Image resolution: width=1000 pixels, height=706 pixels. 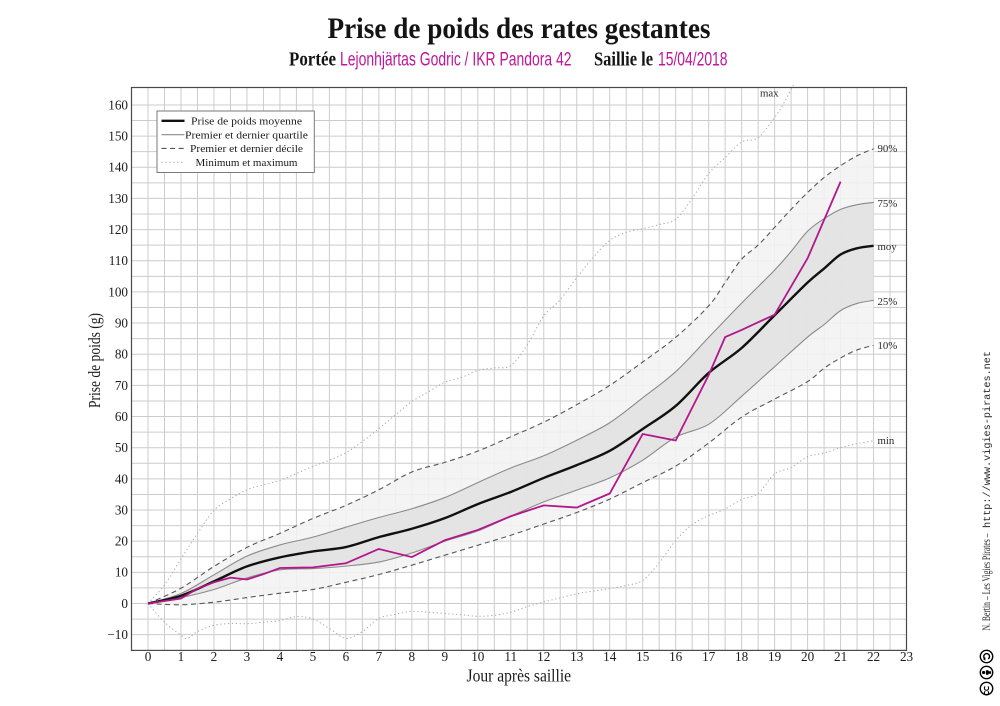 What do you see at coordinates (379, 656) in the screenshot?
I see `svg-text: 7` at bounding box center [379, 656].